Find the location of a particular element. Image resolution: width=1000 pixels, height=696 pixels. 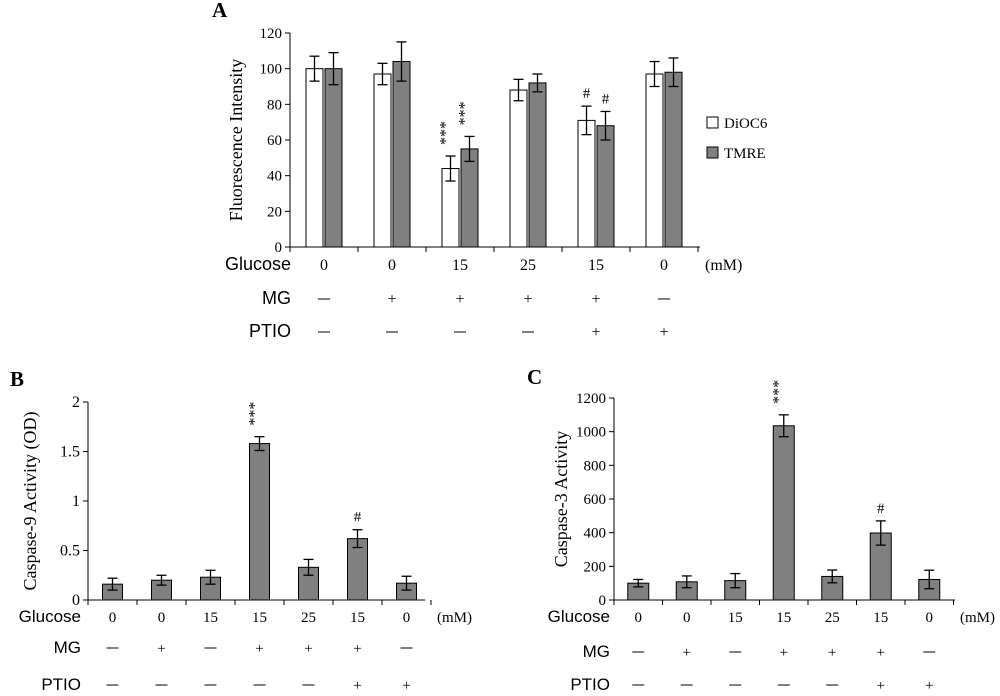

y-tick-label: 1.5 is located at coordinates (70, 452).